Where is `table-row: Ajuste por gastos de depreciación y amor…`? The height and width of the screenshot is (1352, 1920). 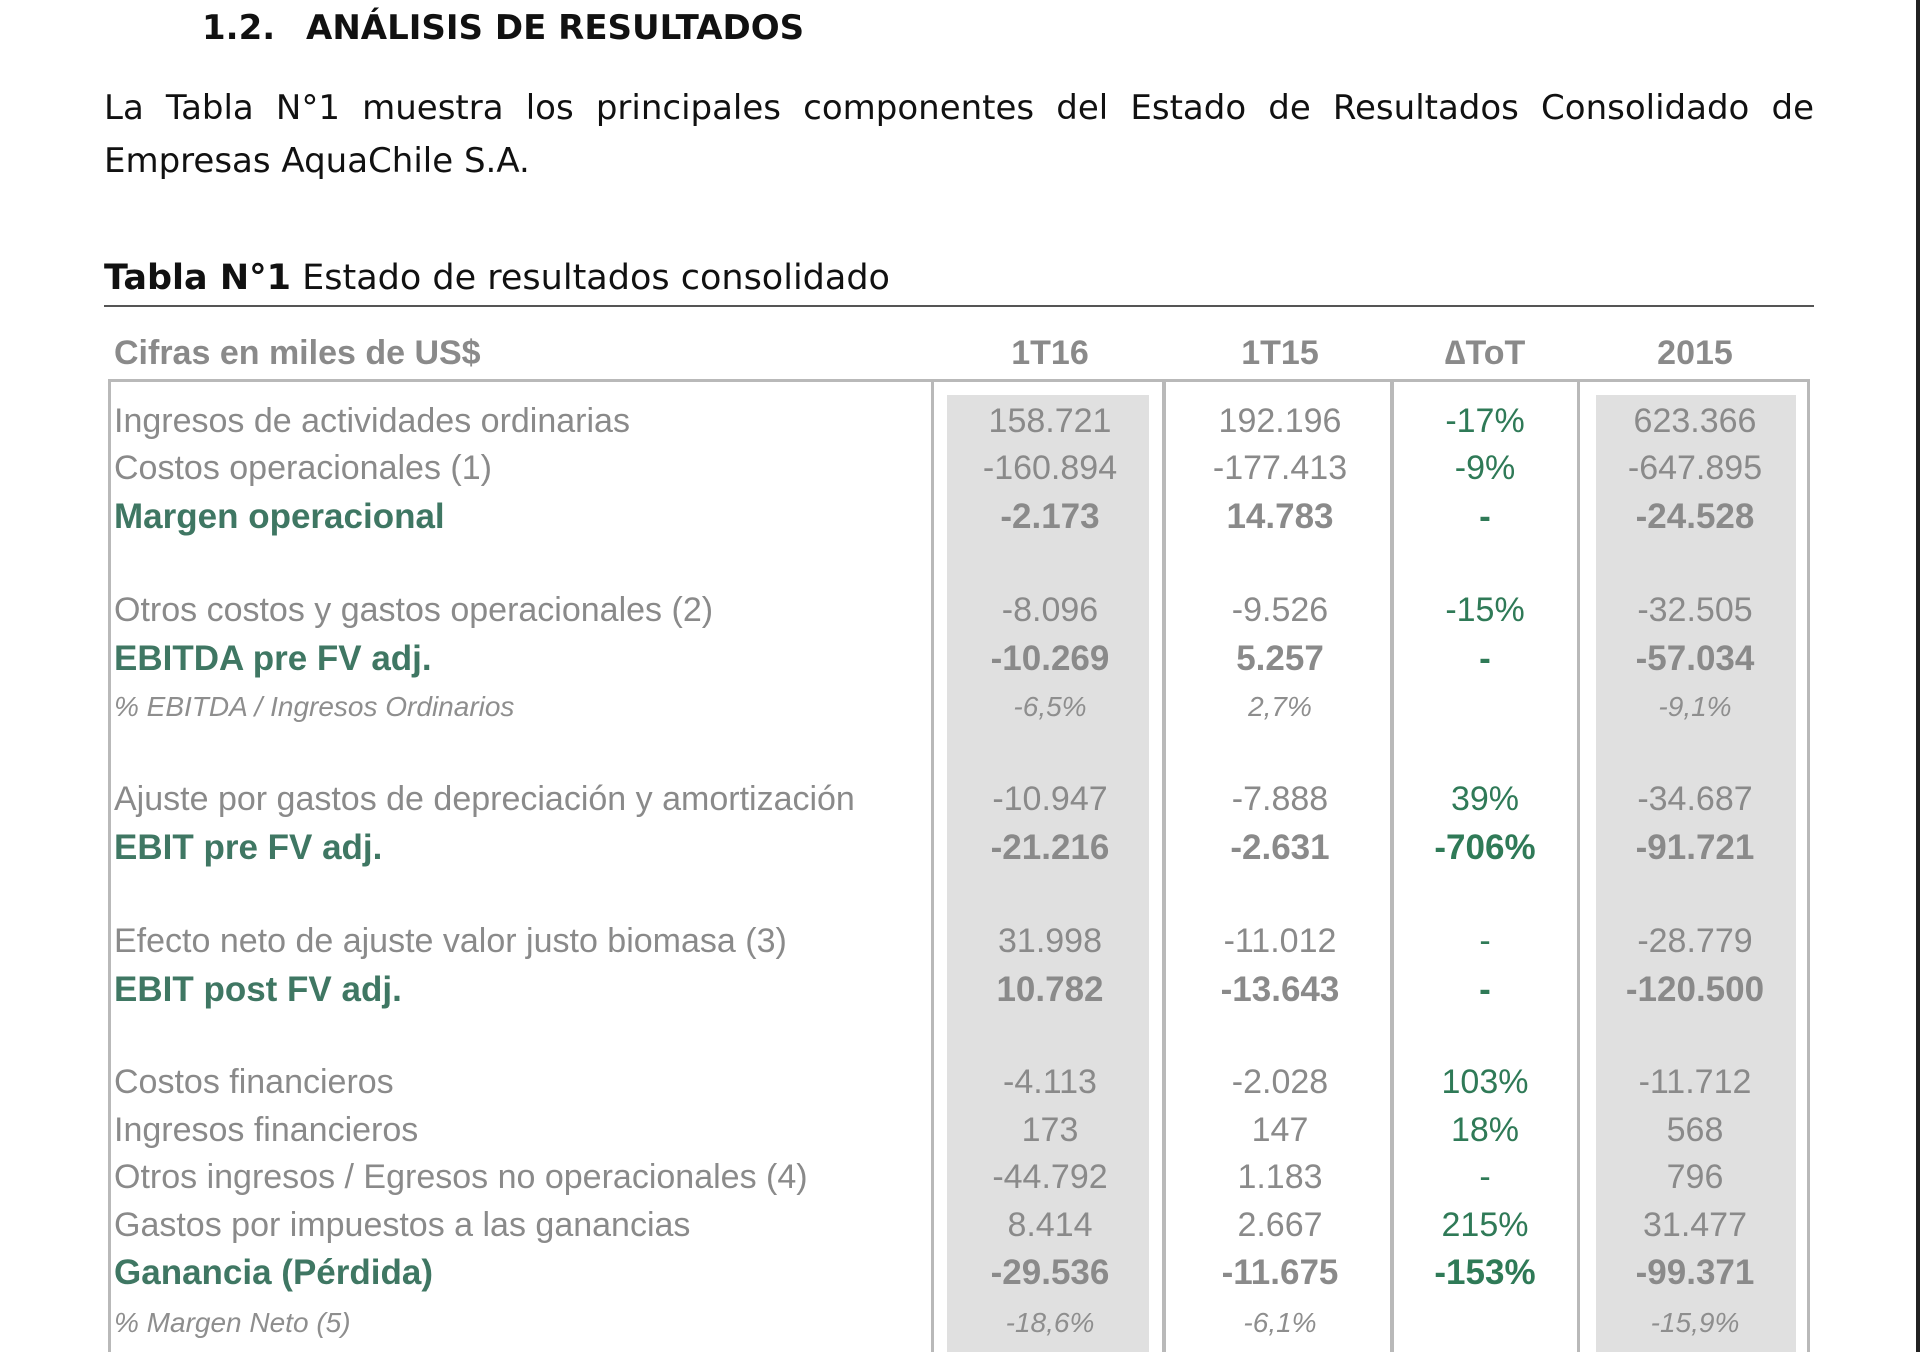
table-row: Ajuste por gastos de depreciación y amor… is located at coordinates (960, 799).